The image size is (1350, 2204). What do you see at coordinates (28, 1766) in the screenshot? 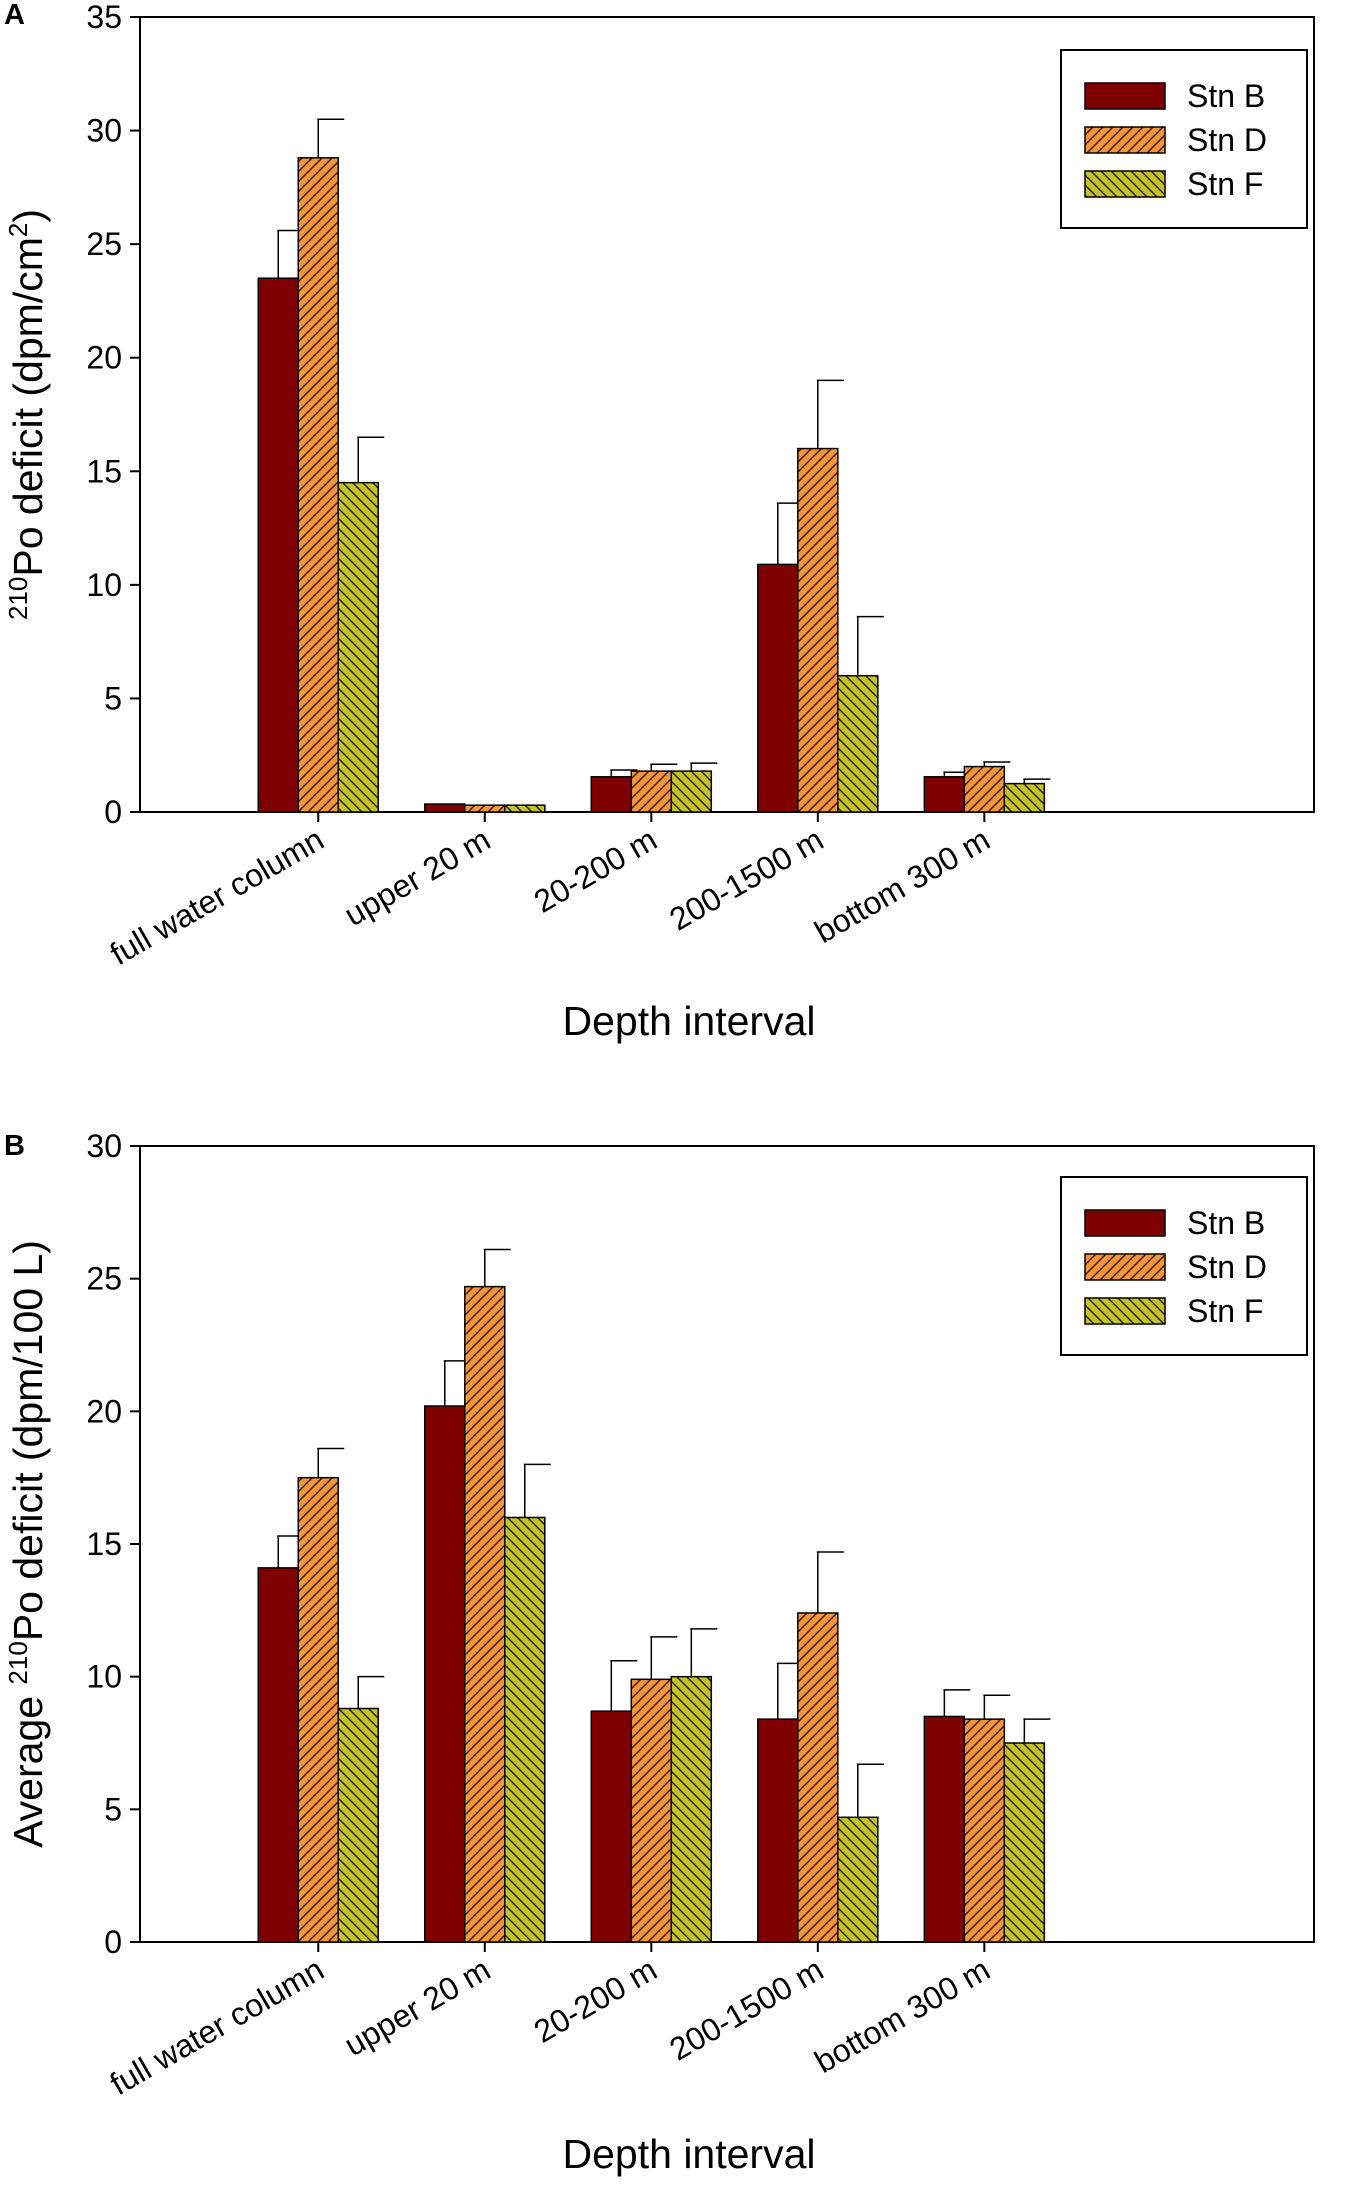
I see `y-axis-title-prefix: Average` at bounding box center [28, 1766].